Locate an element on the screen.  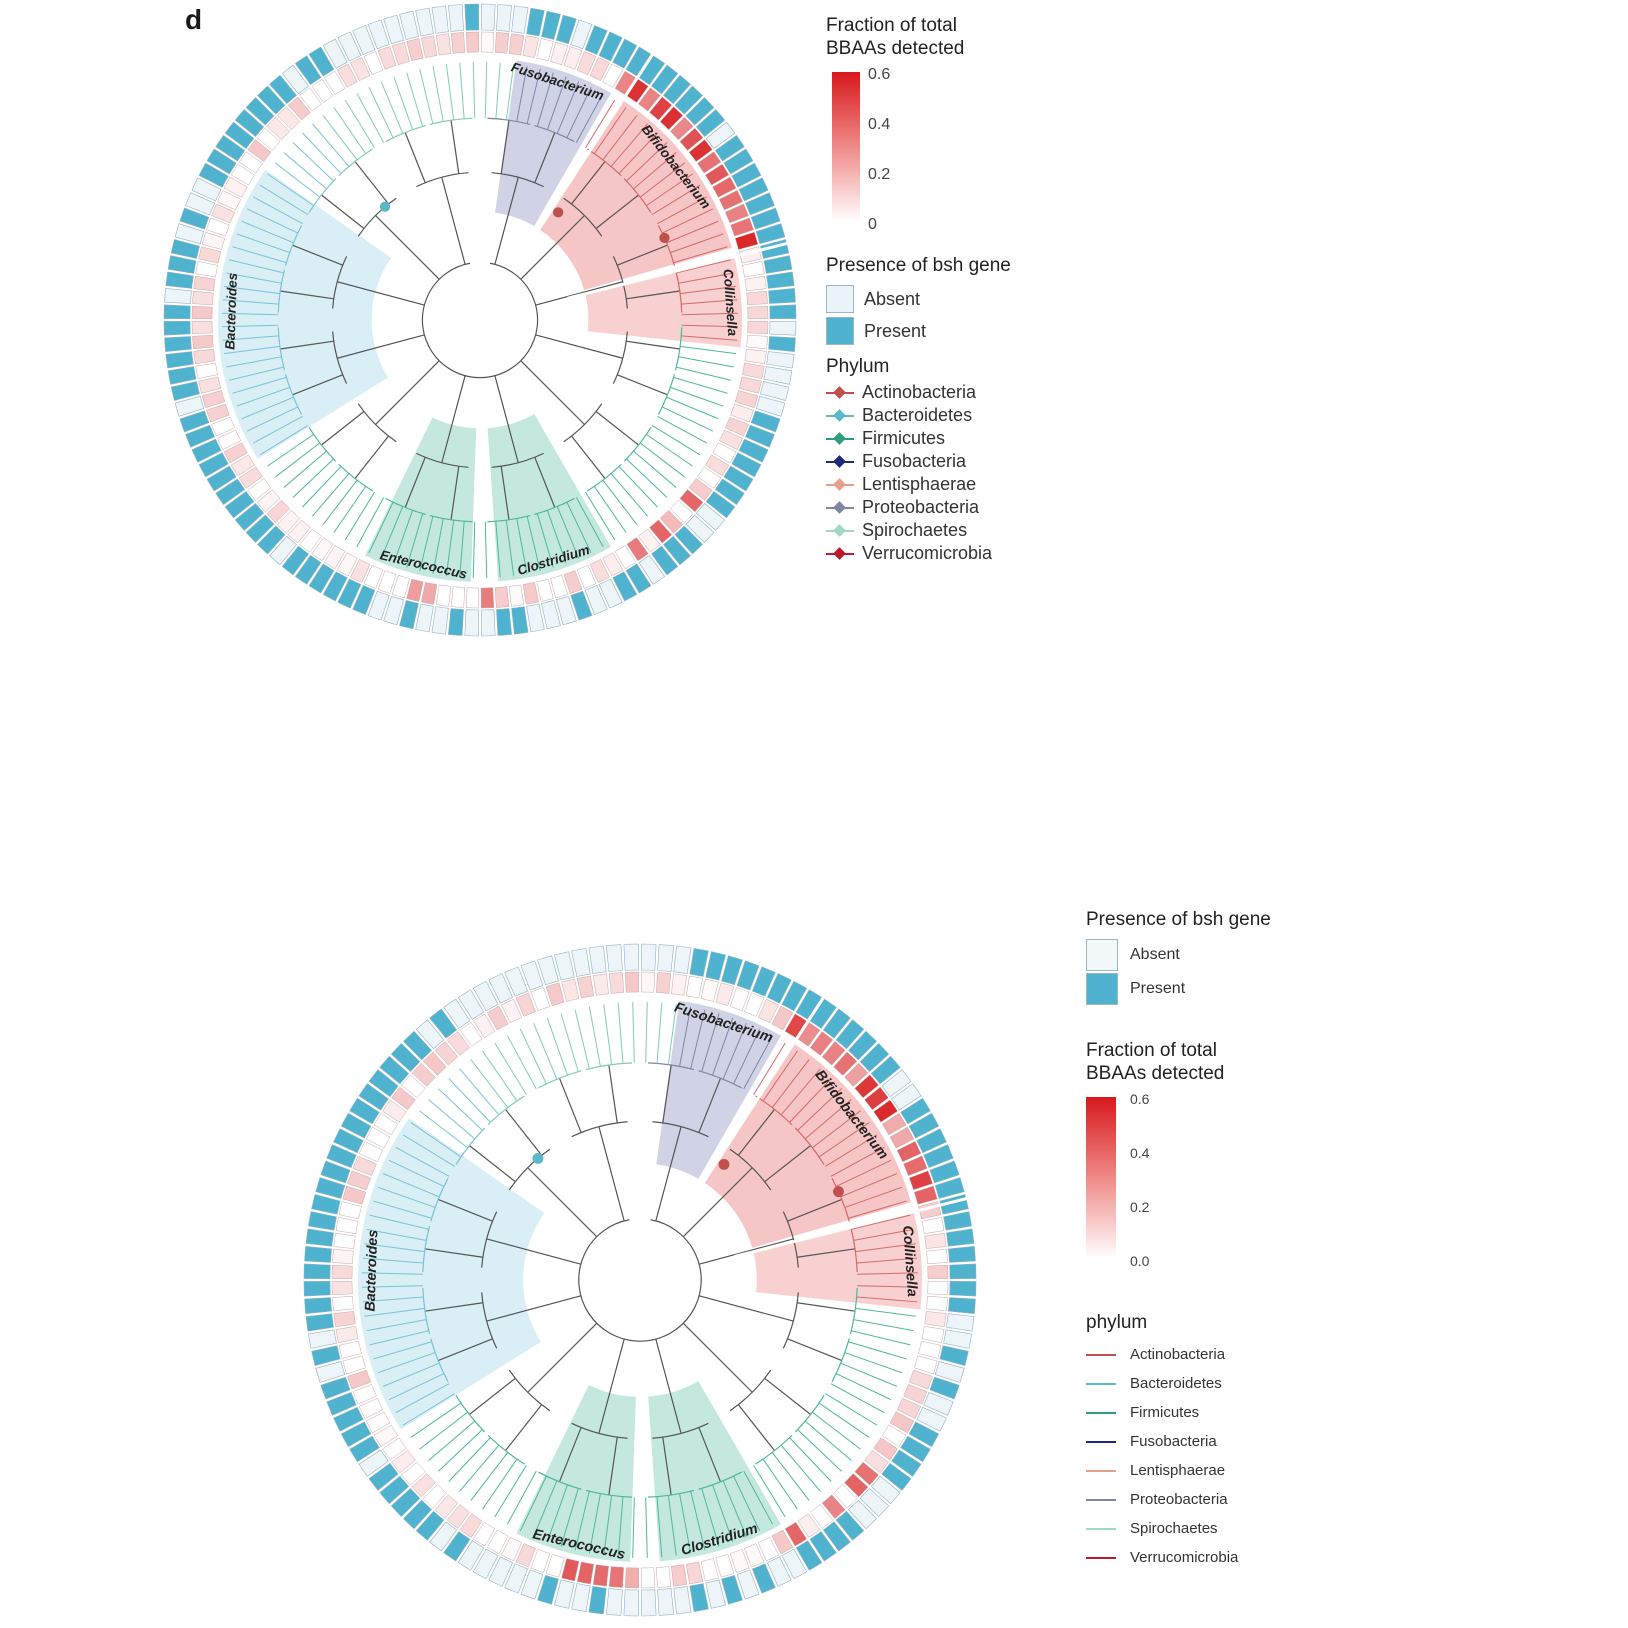
present-swatch is located at coordinates (1102, 989).